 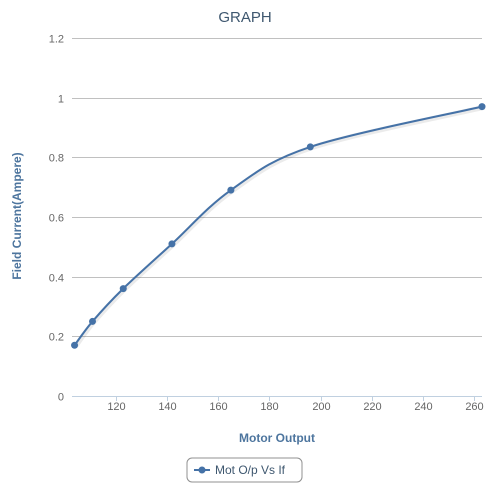 I want to click on x-tick-labels: 120 140 160 180 200 220 240 260, so click(x=295, y=407).